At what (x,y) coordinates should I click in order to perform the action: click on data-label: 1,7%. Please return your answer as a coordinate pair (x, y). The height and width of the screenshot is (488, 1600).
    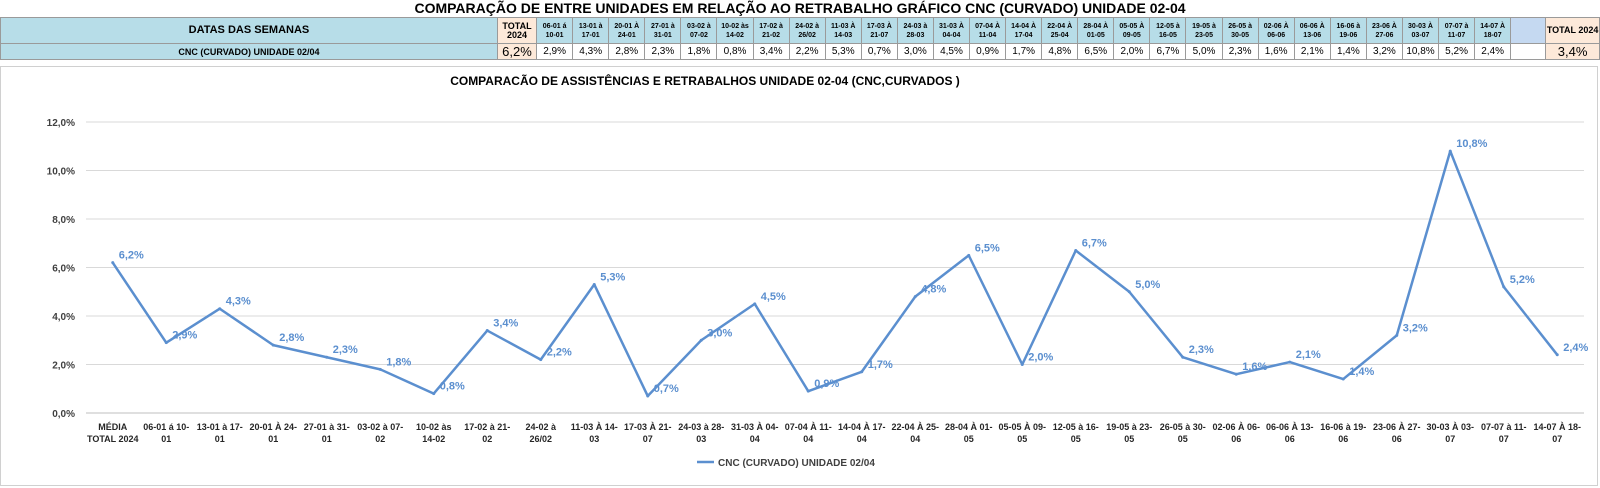
    Looking at the image, I should click on (880, 365).